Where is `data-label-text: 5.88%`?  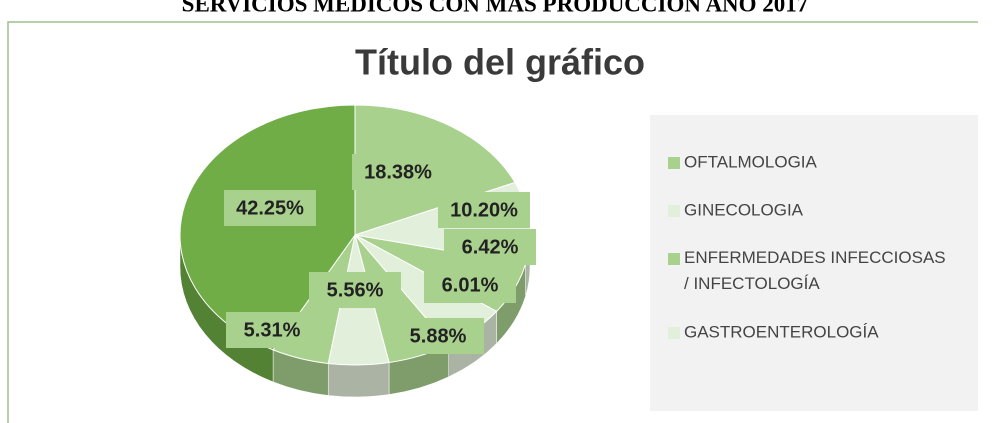
data-label-text: 5.88% is located at coordinates (438, 336).